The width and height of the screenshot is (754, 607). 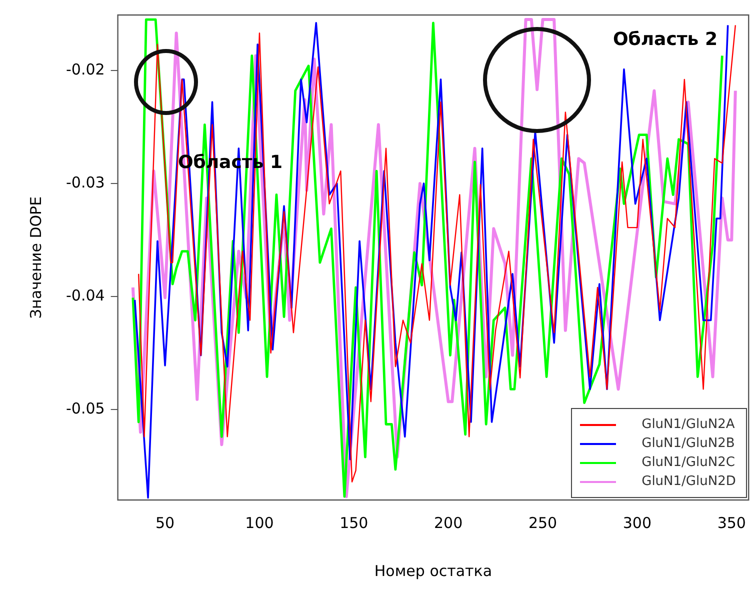 What do you see at coordinates (688, 462) in the screenshot?
I see `legend-label: GluN1/GluN2C` at bounding box center [688, 462].